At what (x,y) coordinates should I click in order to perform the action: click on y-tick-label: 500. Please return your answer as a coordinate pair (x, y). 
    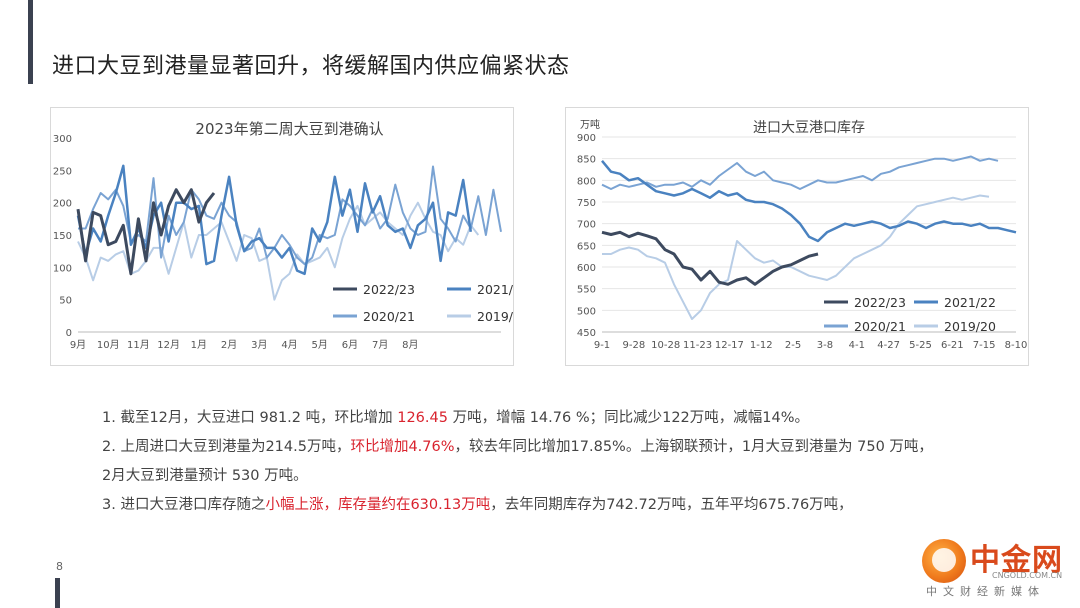
    Looking at the image, I should click on (586, 311).